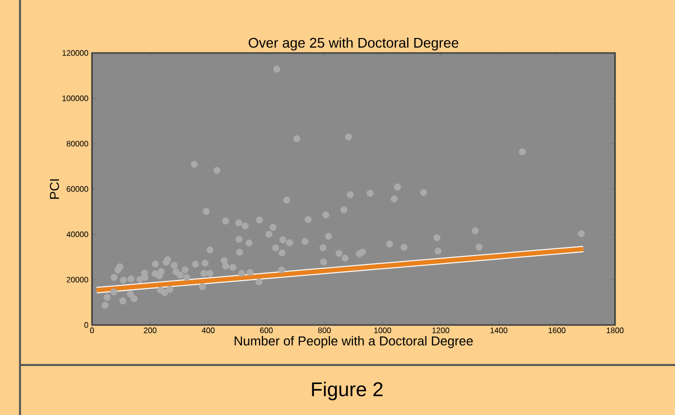 The image size is (675, 415). Describe the element at coordinates (55, 189) in the screenshot. I see `y-axis-title: PCI` at that location.